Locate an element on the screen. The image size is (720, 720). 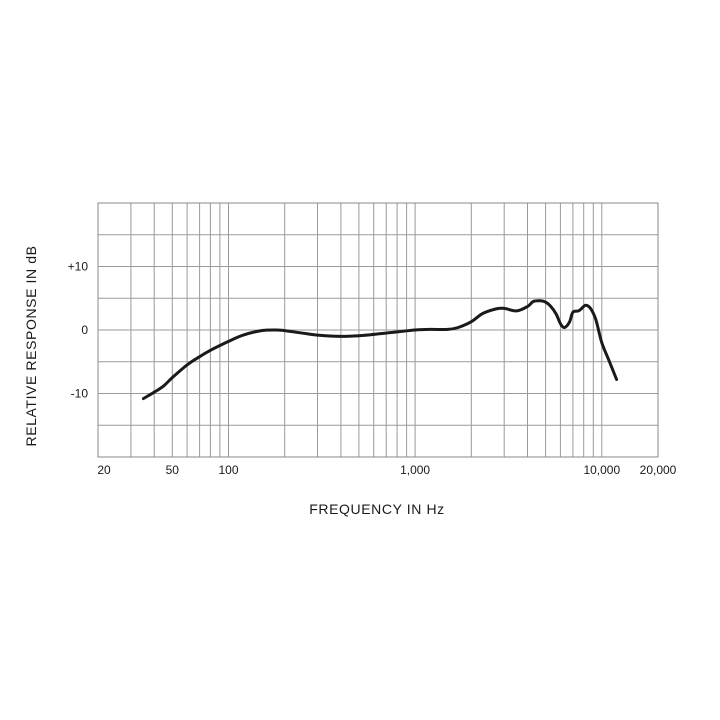
x-tick-label: 10,000 is located at coordinates (601, 470).